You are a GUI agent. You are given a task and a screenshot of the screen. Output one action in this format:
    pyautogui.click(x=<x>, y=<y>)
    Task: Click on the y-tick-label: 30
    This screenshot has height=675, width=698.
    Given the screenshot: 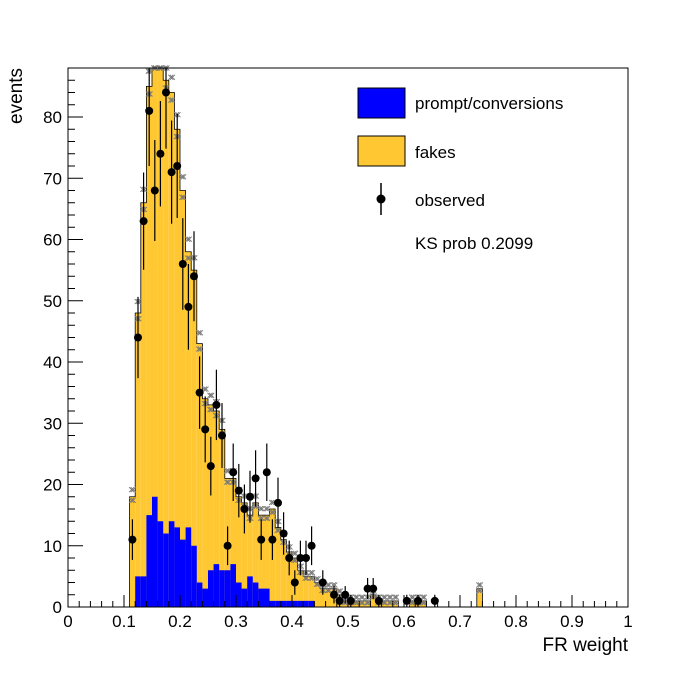 What is the action you would take?
    pyautogui.click(x=52, y=423)
    